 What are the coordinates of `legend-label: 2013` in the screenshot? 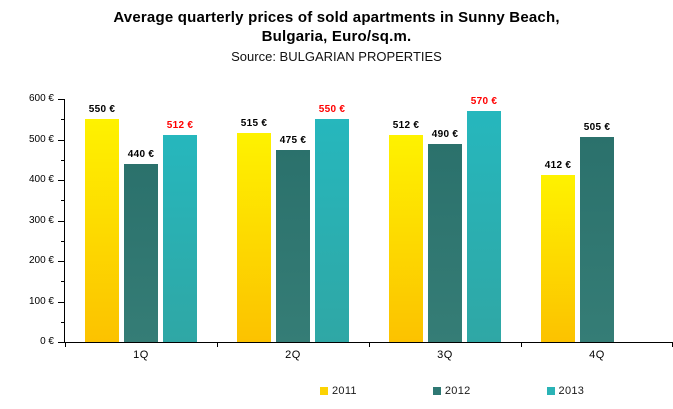 It's located at (571, 391).